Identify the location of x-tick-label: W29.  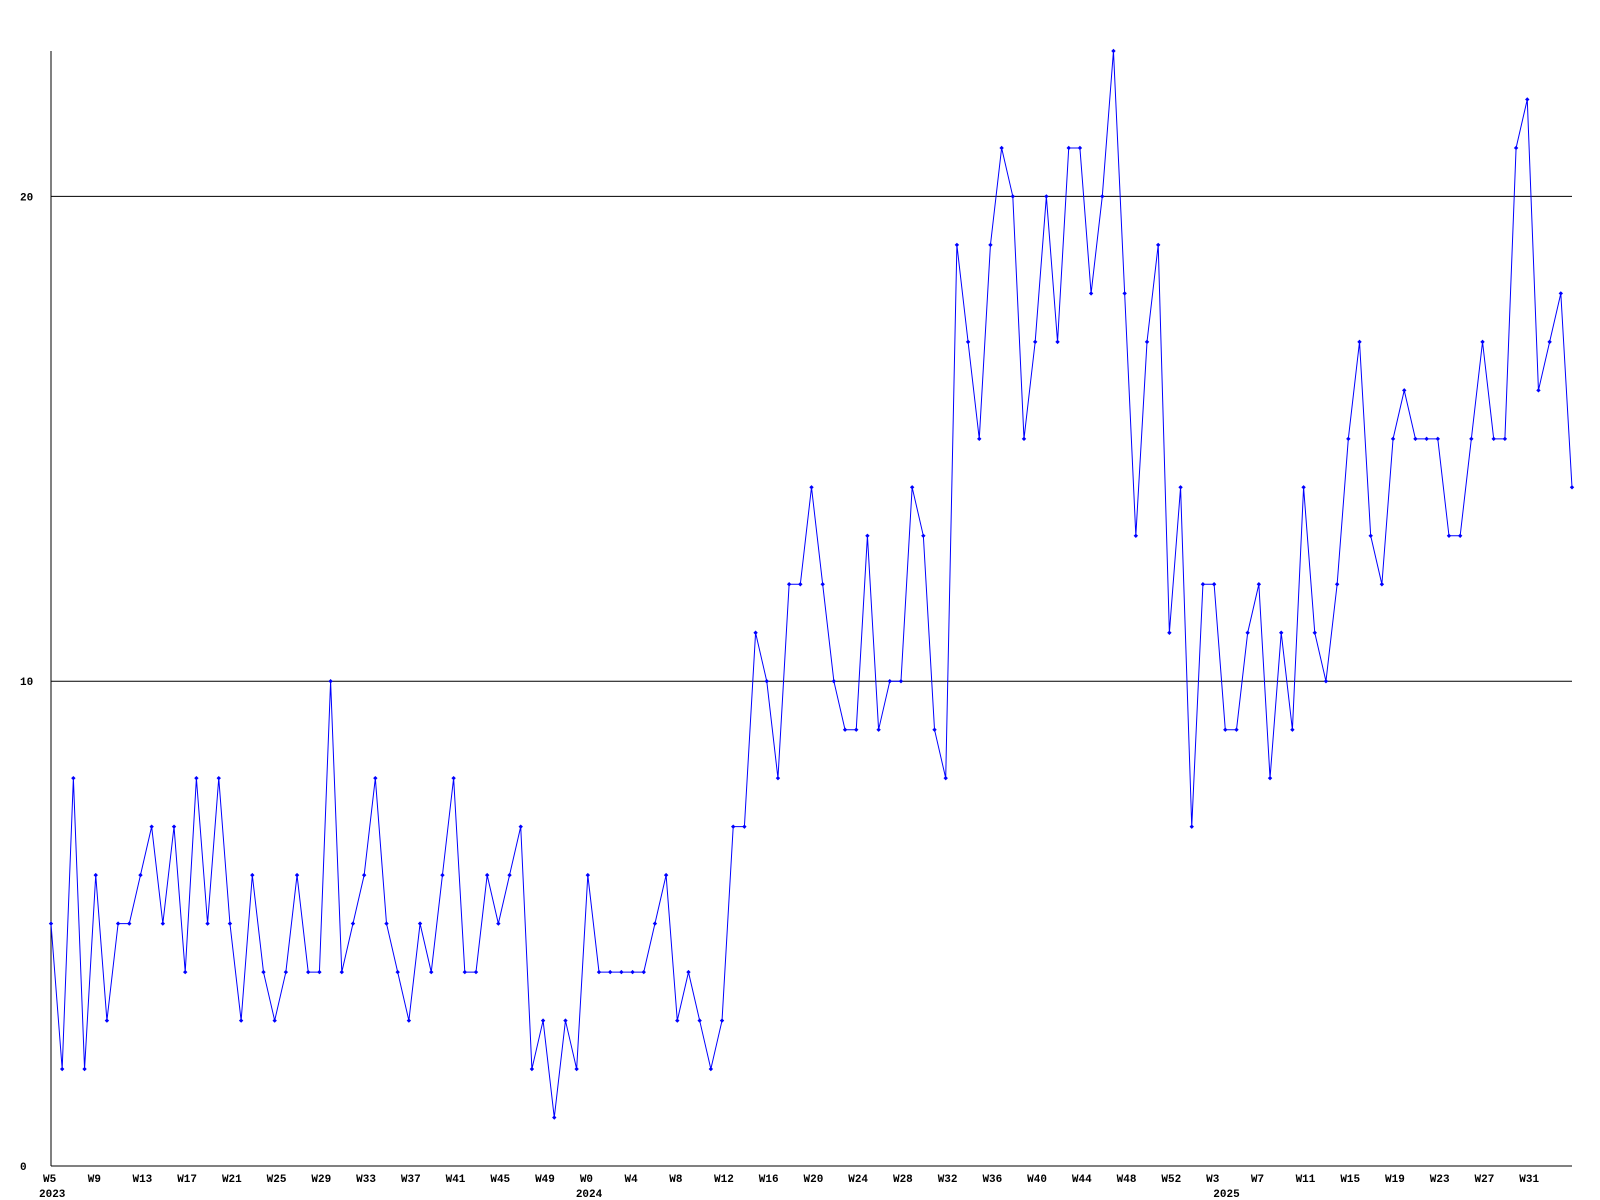
(321, 1180).